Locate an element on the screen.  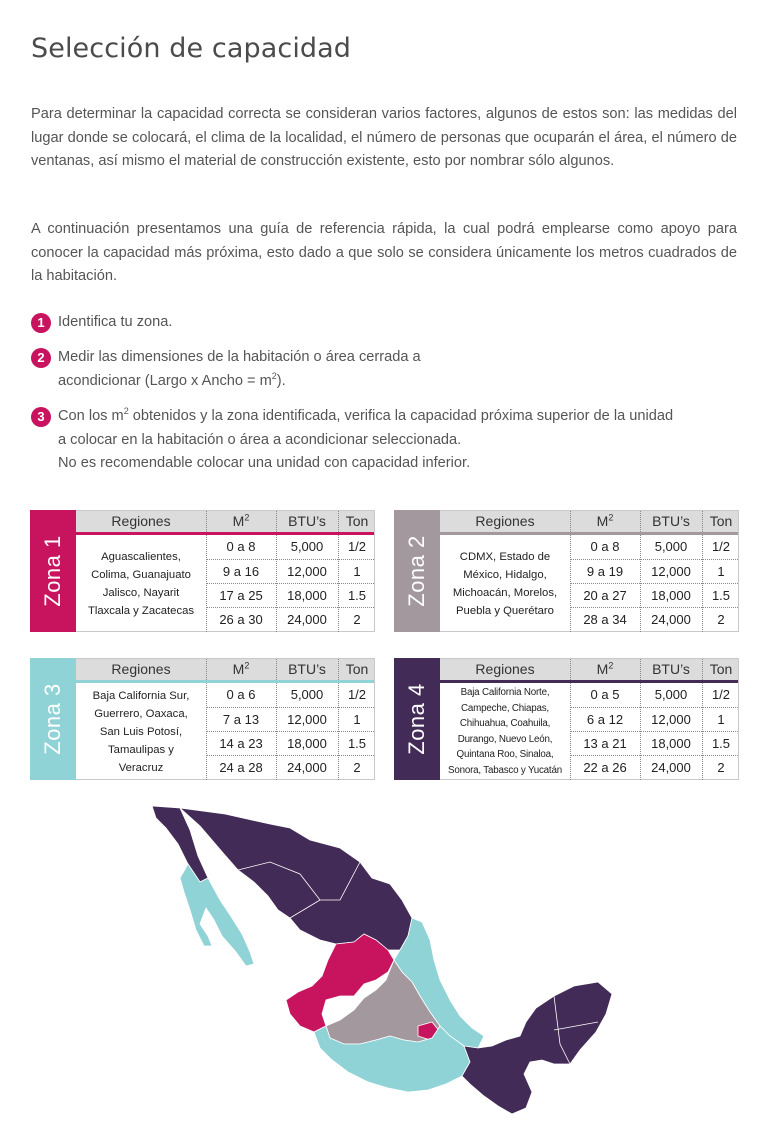
page-title: Selección de capacidad is located at coordinates (191, 48).